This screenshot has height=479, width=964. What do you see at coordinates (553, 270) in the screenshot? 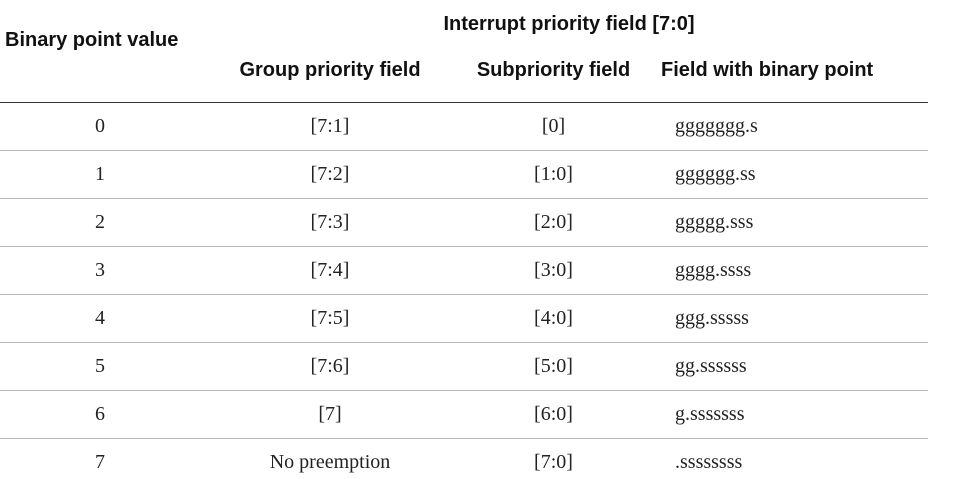
I see `cell-subpriority: [3:0]` at bounding box center [553, 270].